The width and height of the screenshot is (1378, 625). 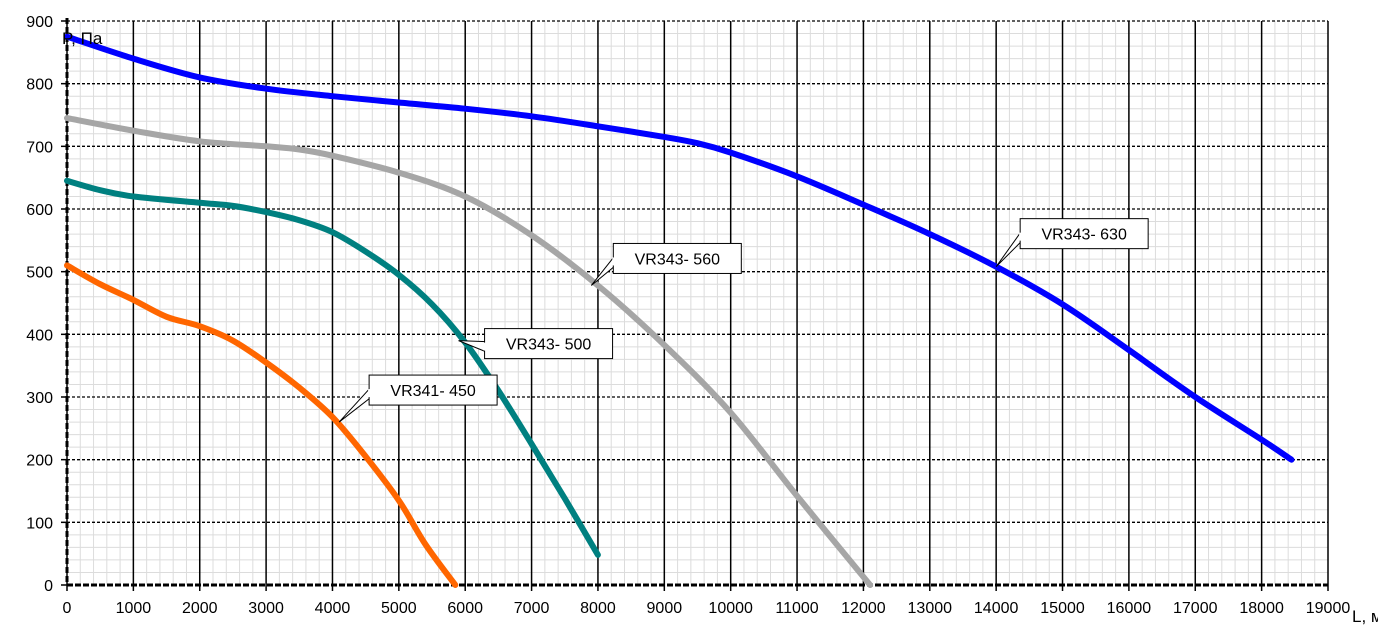 What do you see at coordinates (39, 523) in the screenshot?
I see `y-tick-label: 100` at bounding box center [39, 523].